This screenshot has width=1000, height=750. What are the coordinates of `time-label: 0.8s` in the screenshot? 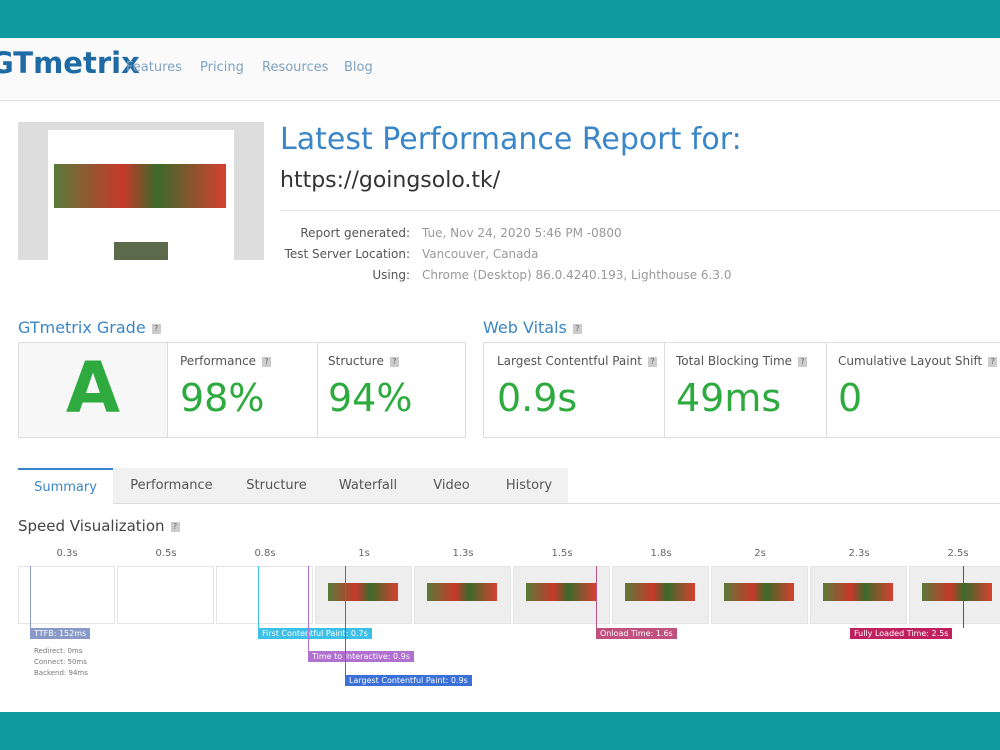 It's located at (265, 553).